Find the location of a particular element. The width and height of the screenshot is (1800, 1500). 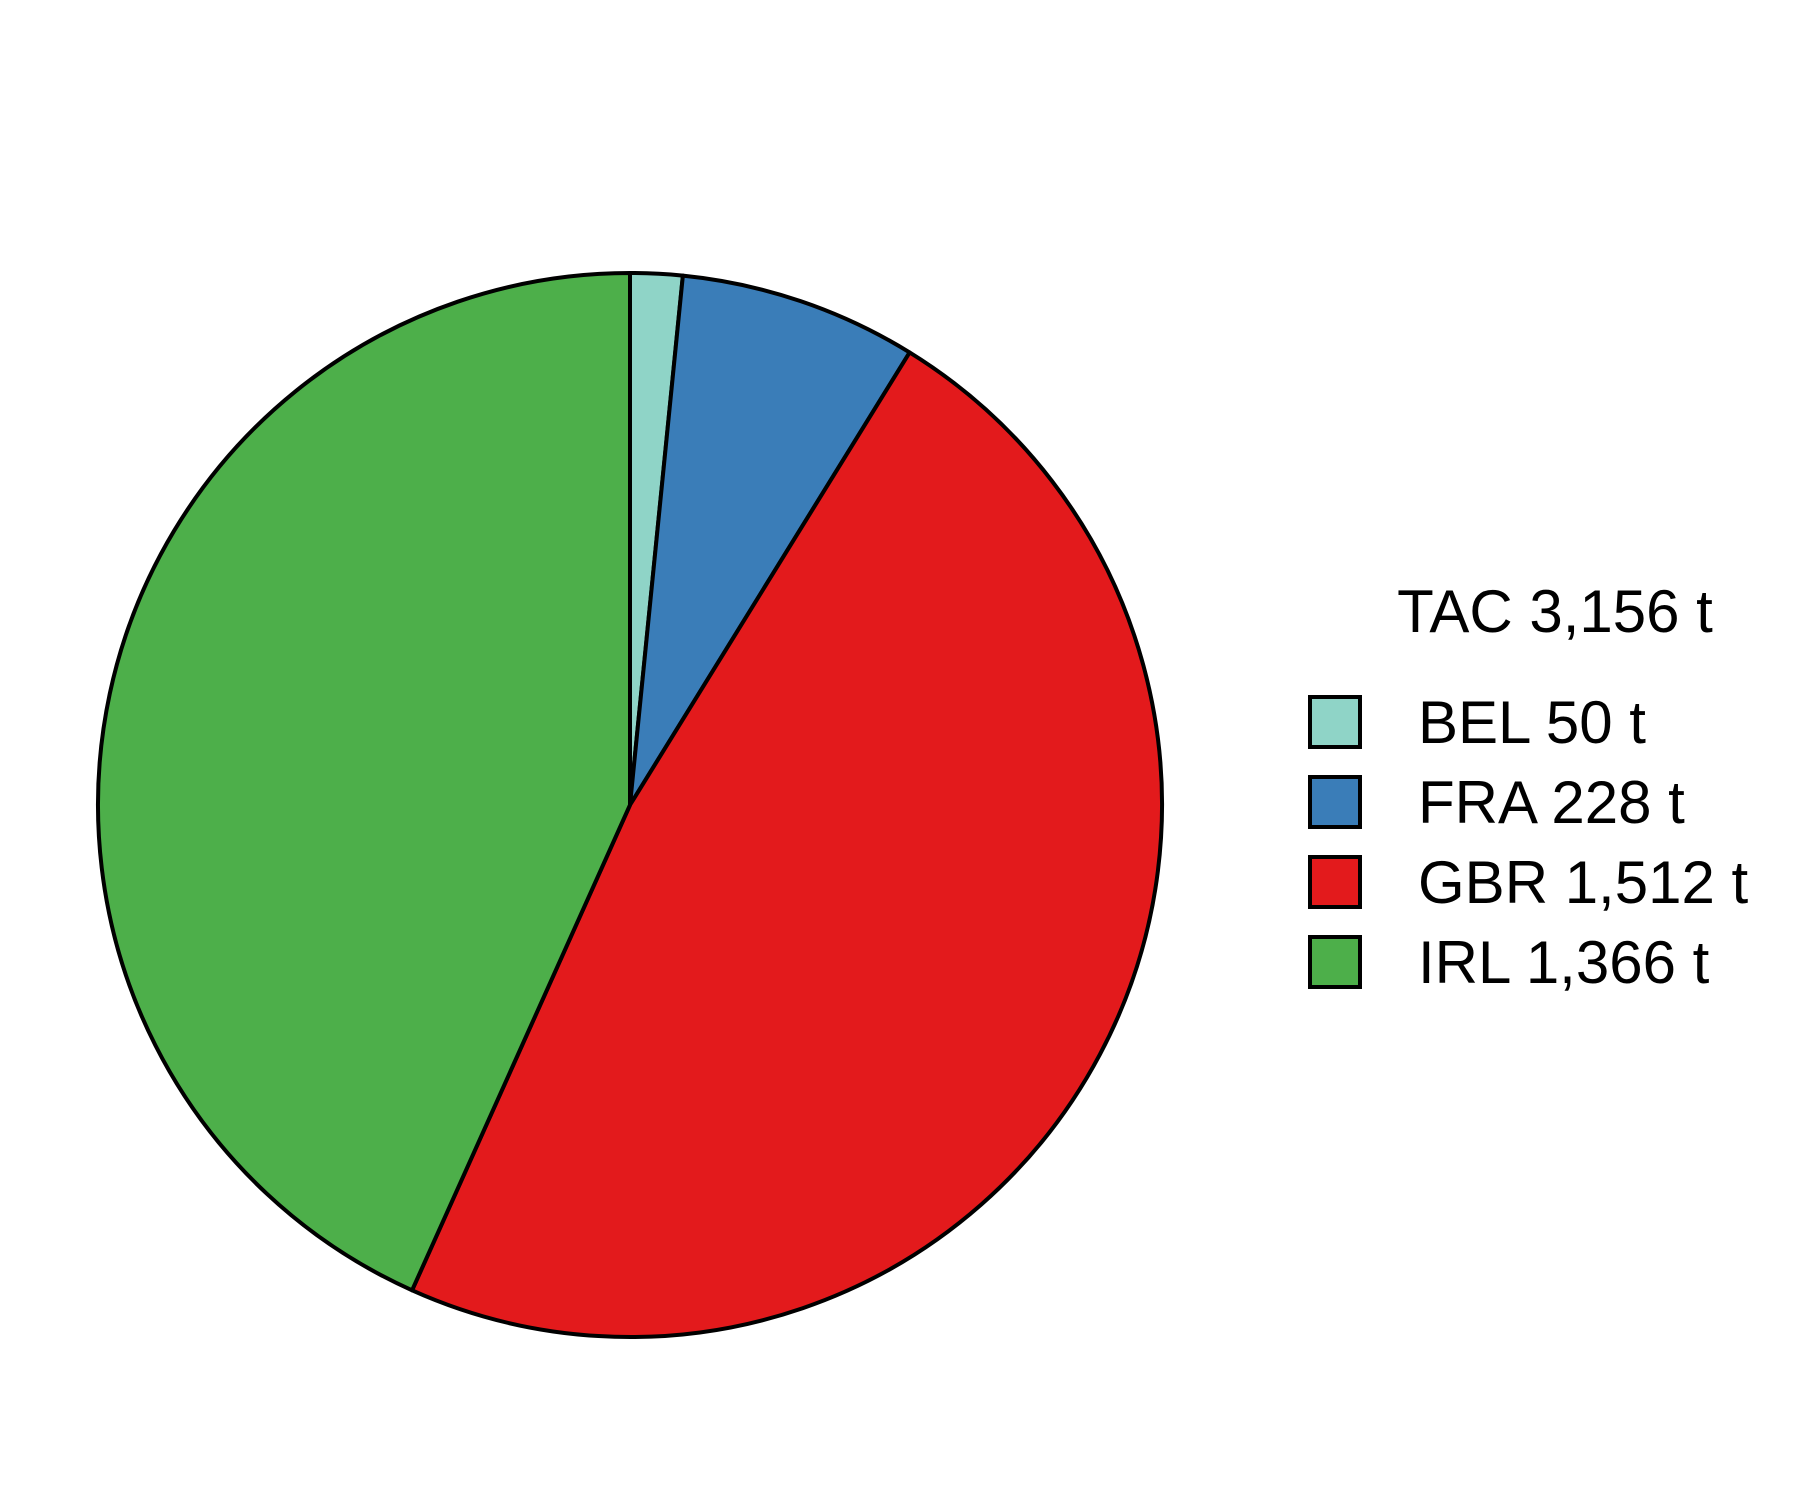

legend-label-irl: IRL 1,366 t is located at coordinates (1564, 962).